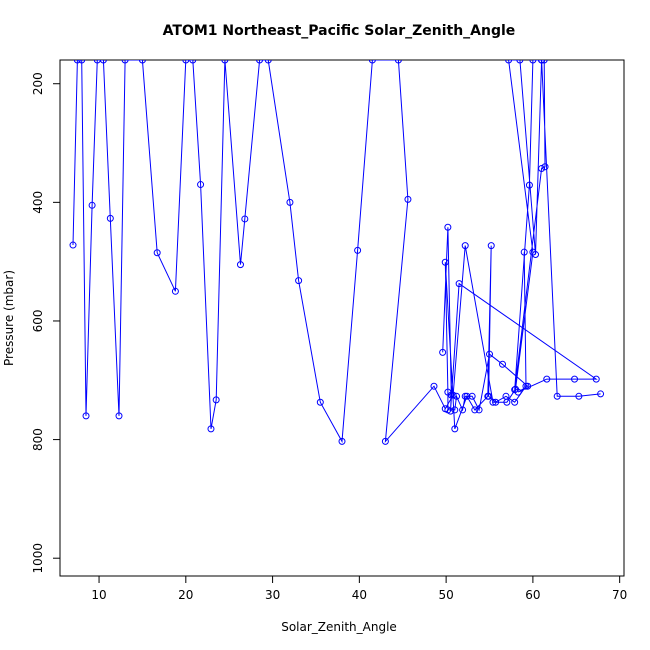 This screenshot has width=650, height=650. I want to click on series-line, so click(520, 328).